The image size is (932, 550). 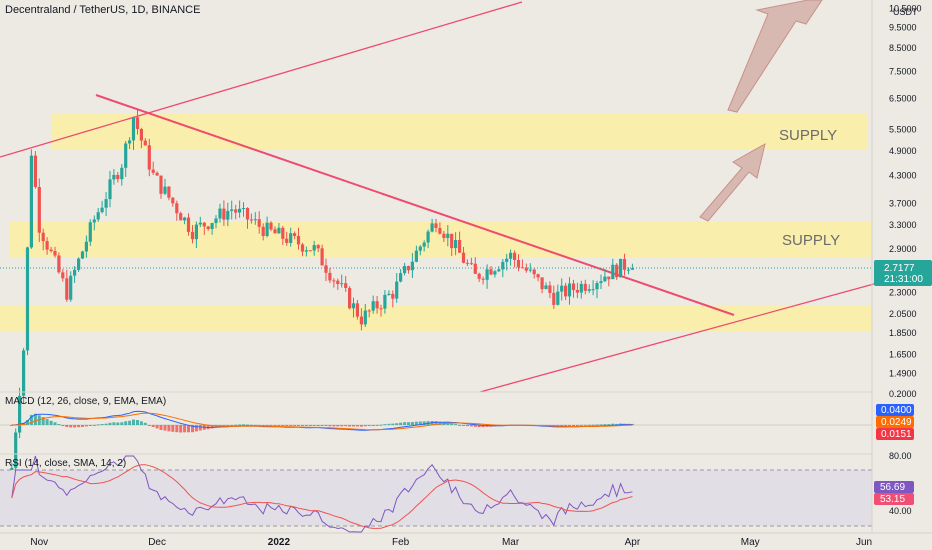 What do you see at coordinates (401, 542) in the screenshot?
I see `time-tick-label: Feb` at bounding box center [401, 542].